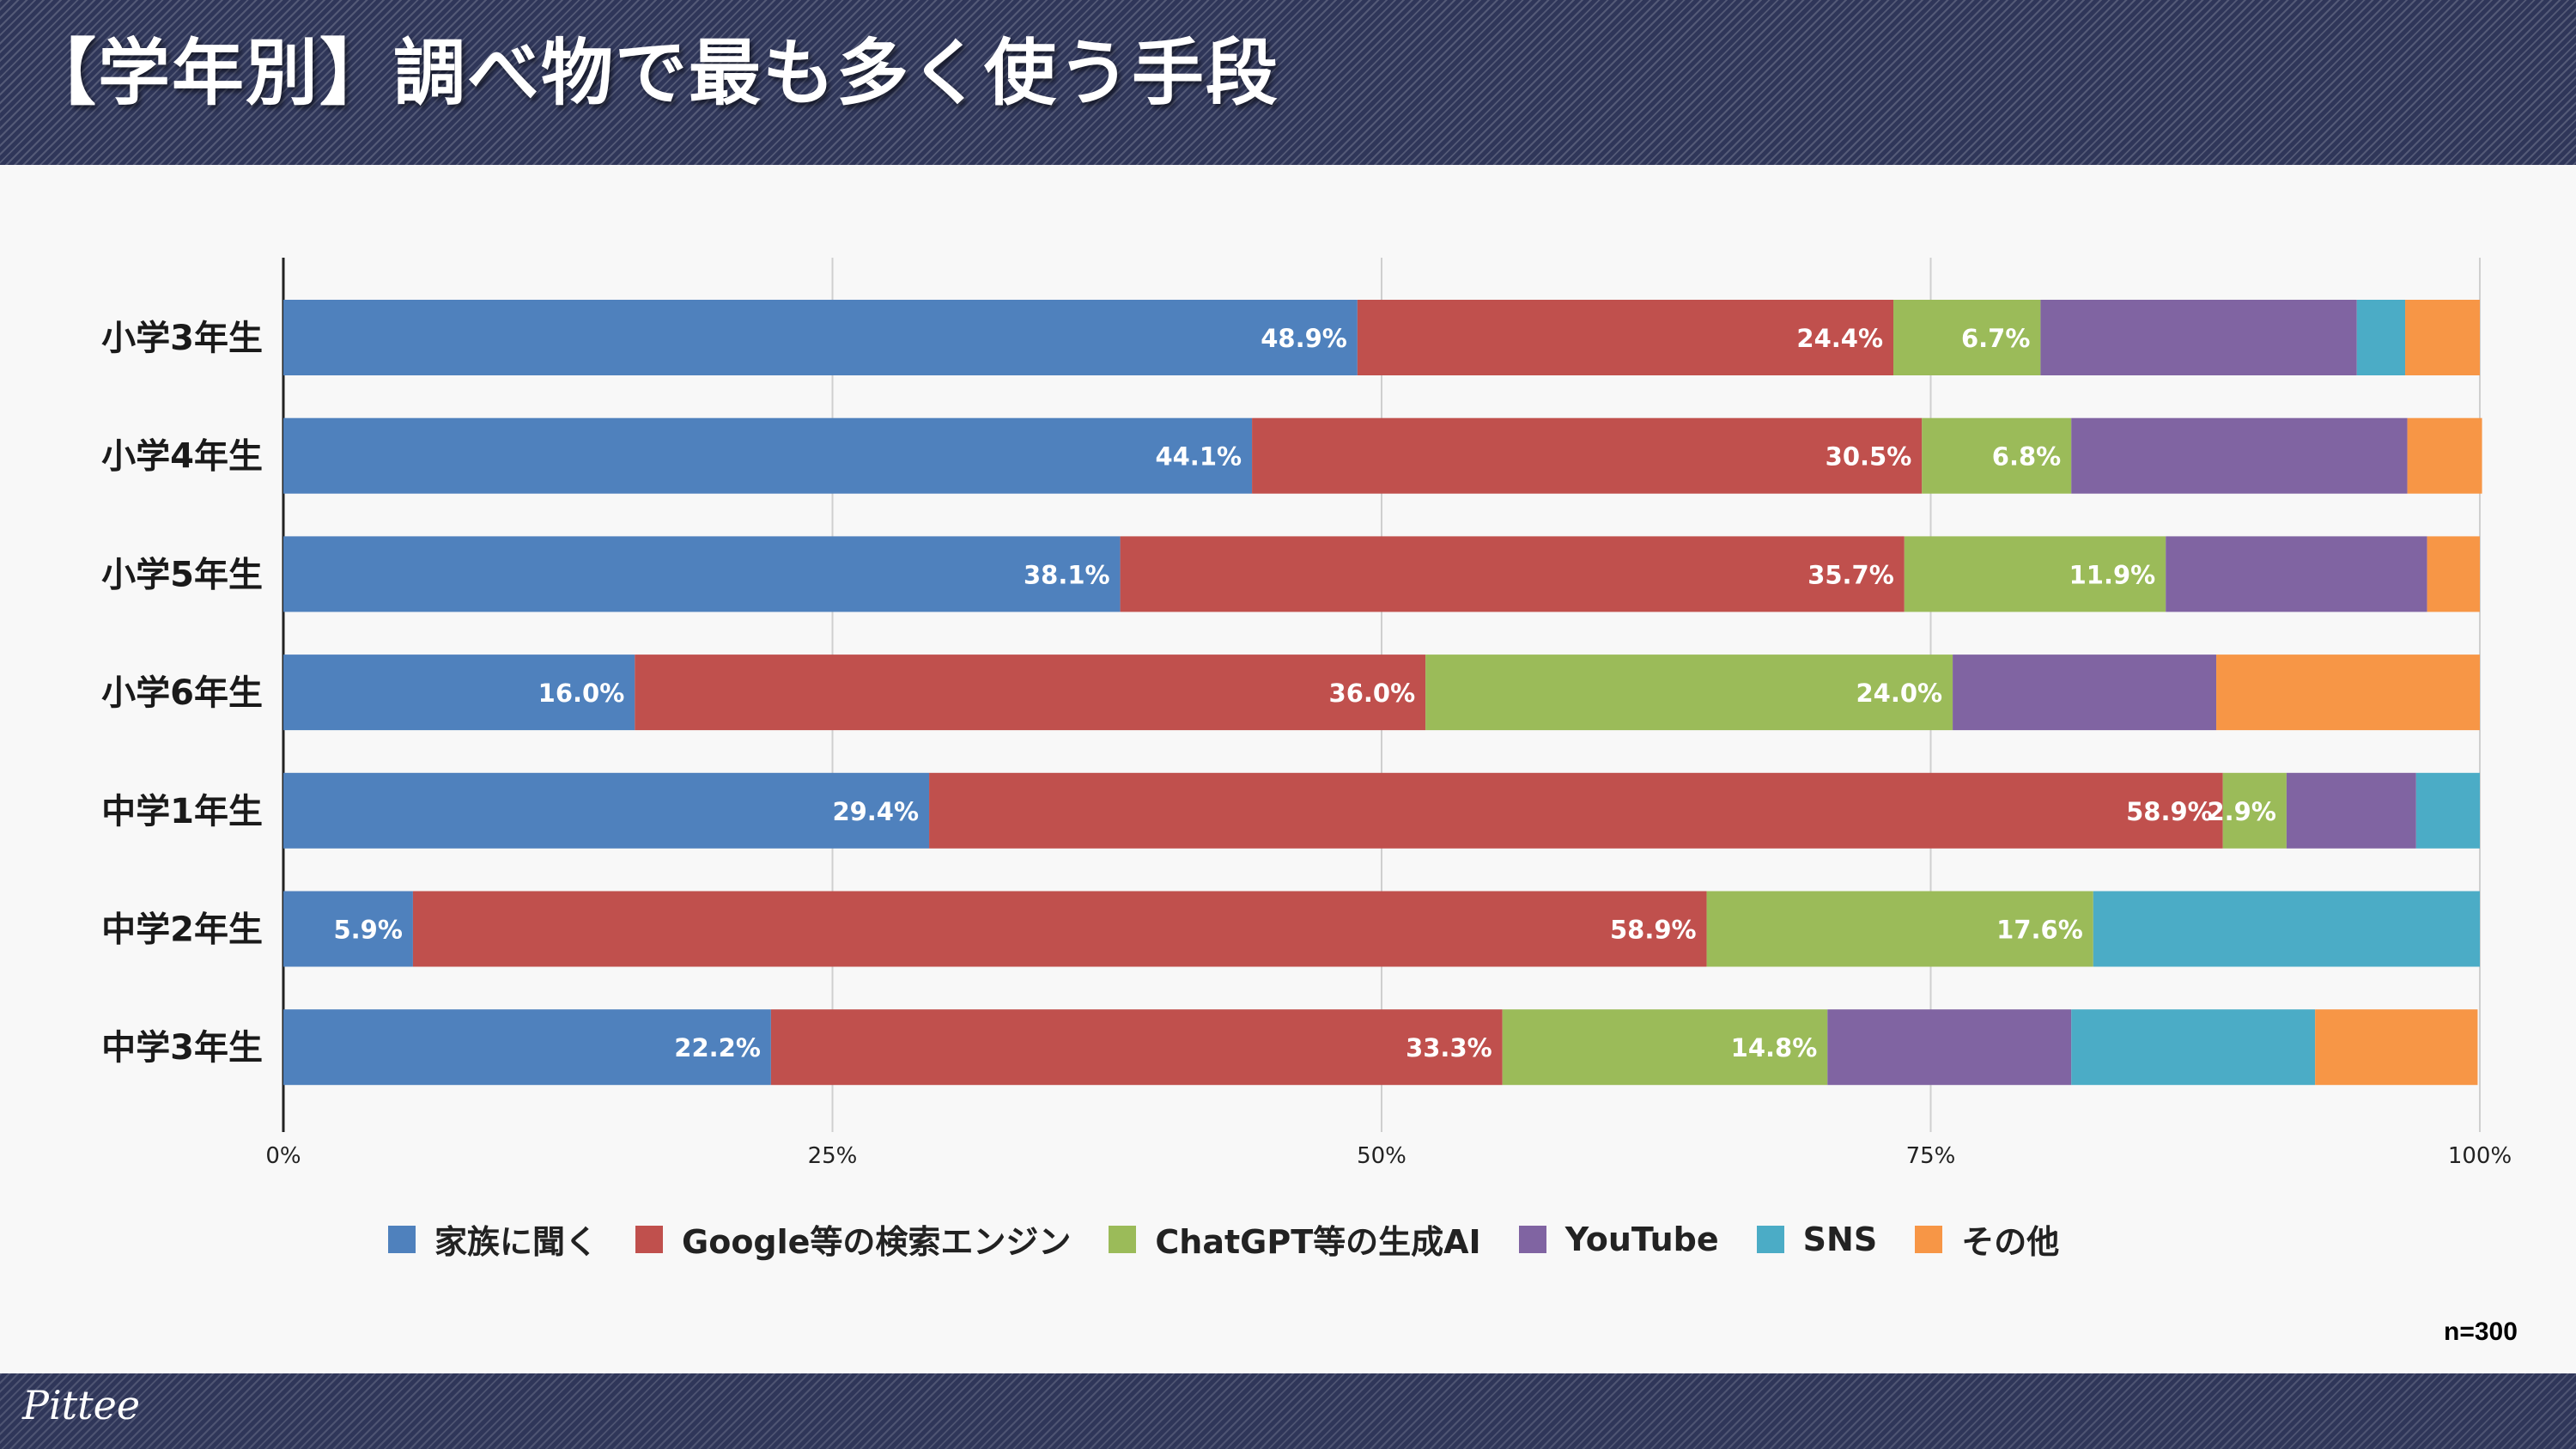 This screenshot has height=1449, width=2576. What do you see at coordinates (2040, 930) in the screenshot?
I see `data-label: 17.6%` at bounding box center [2040, 930].